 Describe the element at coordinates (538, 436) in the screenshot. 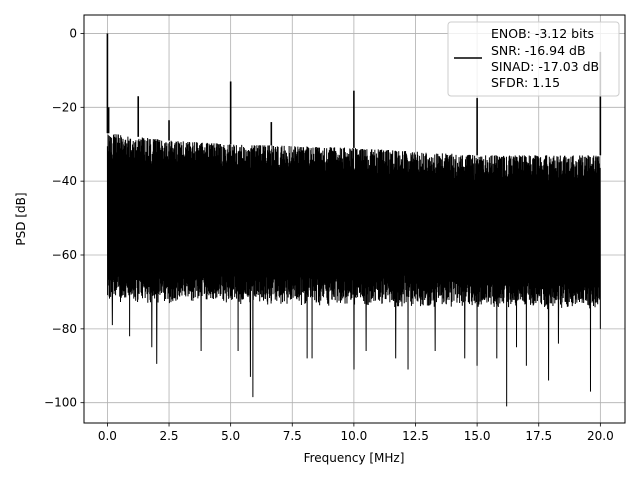

I see `x-tick-label: 17.5` at that location.